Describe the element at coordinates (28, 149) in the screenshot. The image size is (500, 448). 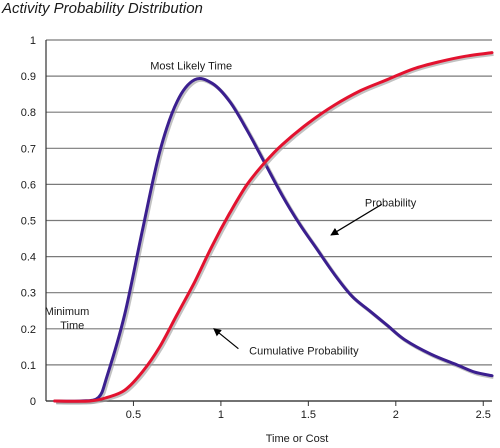
I see `y-tick-label: 0.7` at that location.